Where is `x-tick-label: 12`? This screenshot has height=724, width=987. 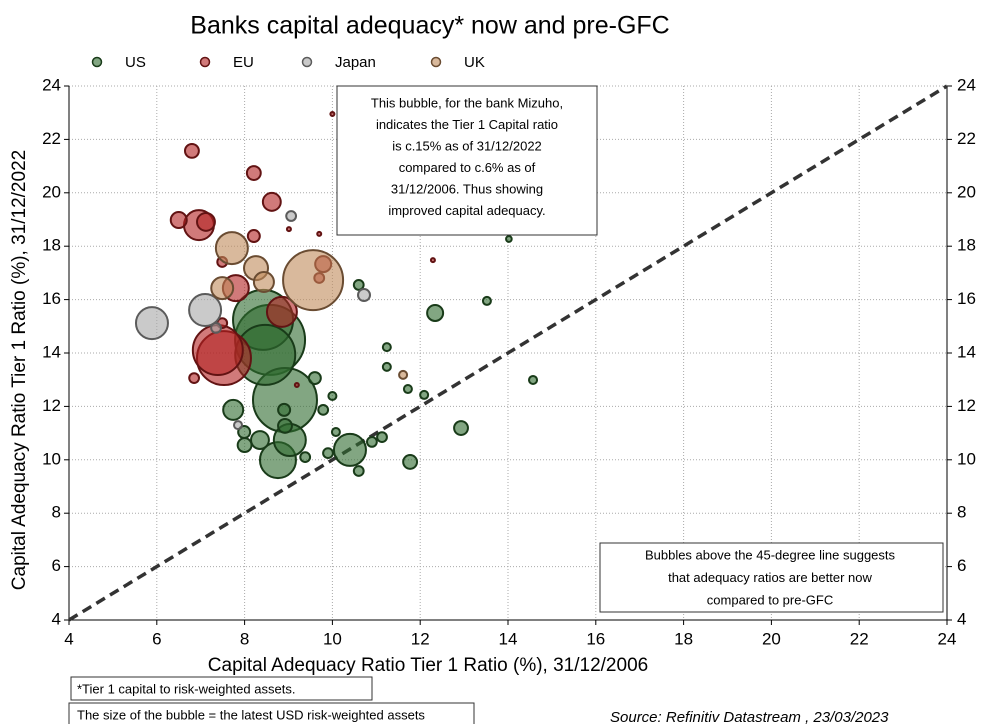
x-tick-label: 12 is located at coordinates (420, 638).